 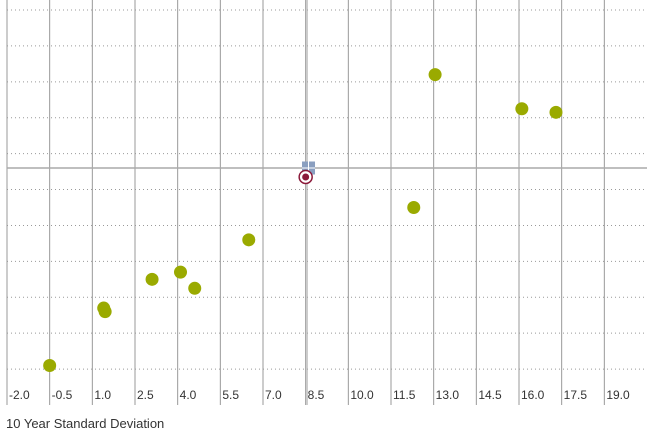 I want to click on x-tick-label: 4.0, so click(x=188, y=395).